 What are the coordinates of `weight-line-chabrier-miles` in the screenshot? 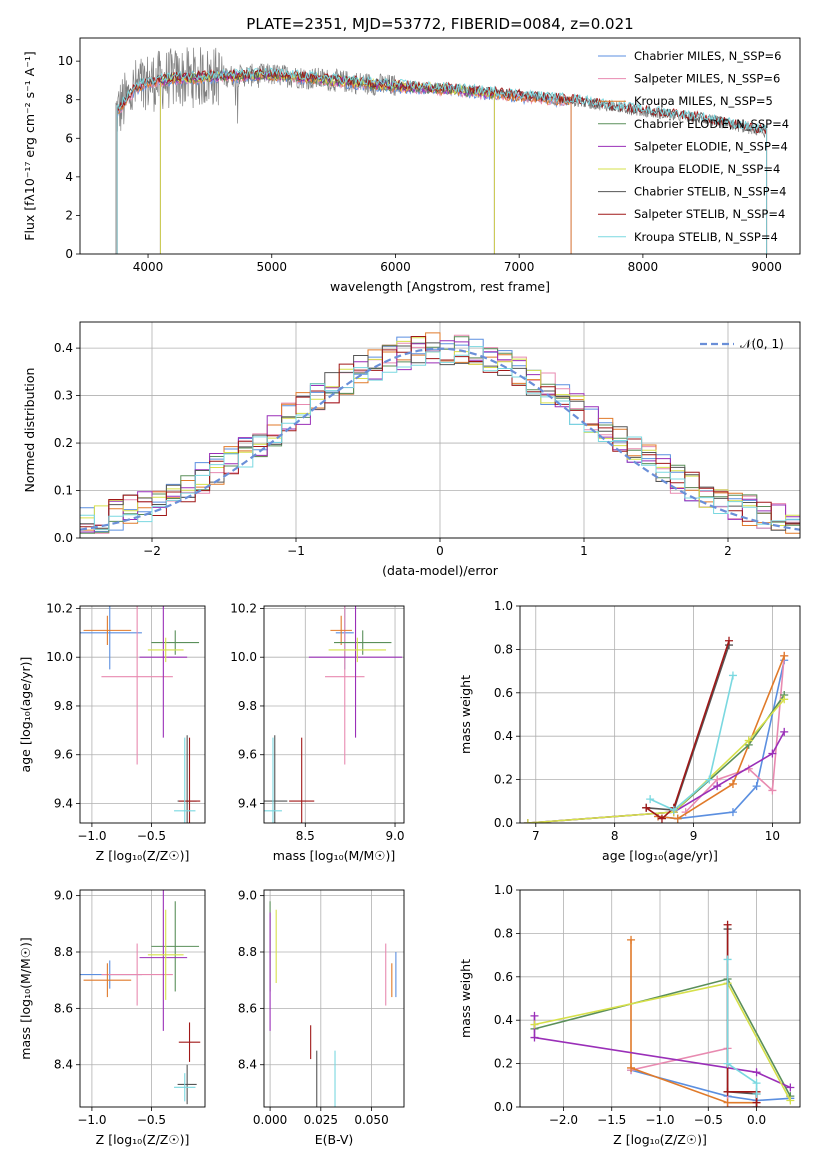 It's located at (710, 1085).